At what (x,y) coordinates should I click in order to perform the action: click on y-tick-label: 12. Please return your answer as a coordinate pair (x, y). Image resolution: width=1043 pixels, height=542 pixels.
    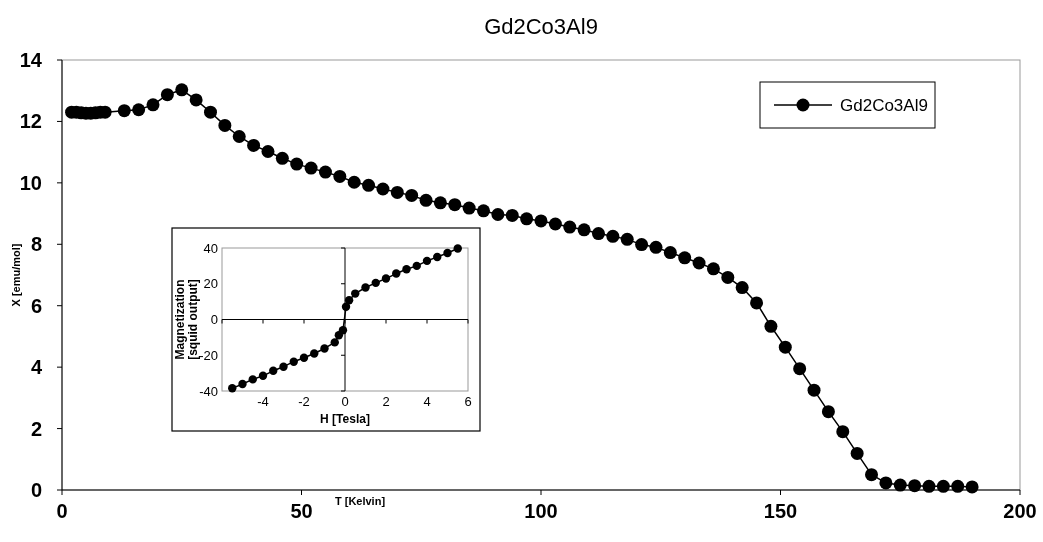
    Looking at the image, I should click on (30, 121).